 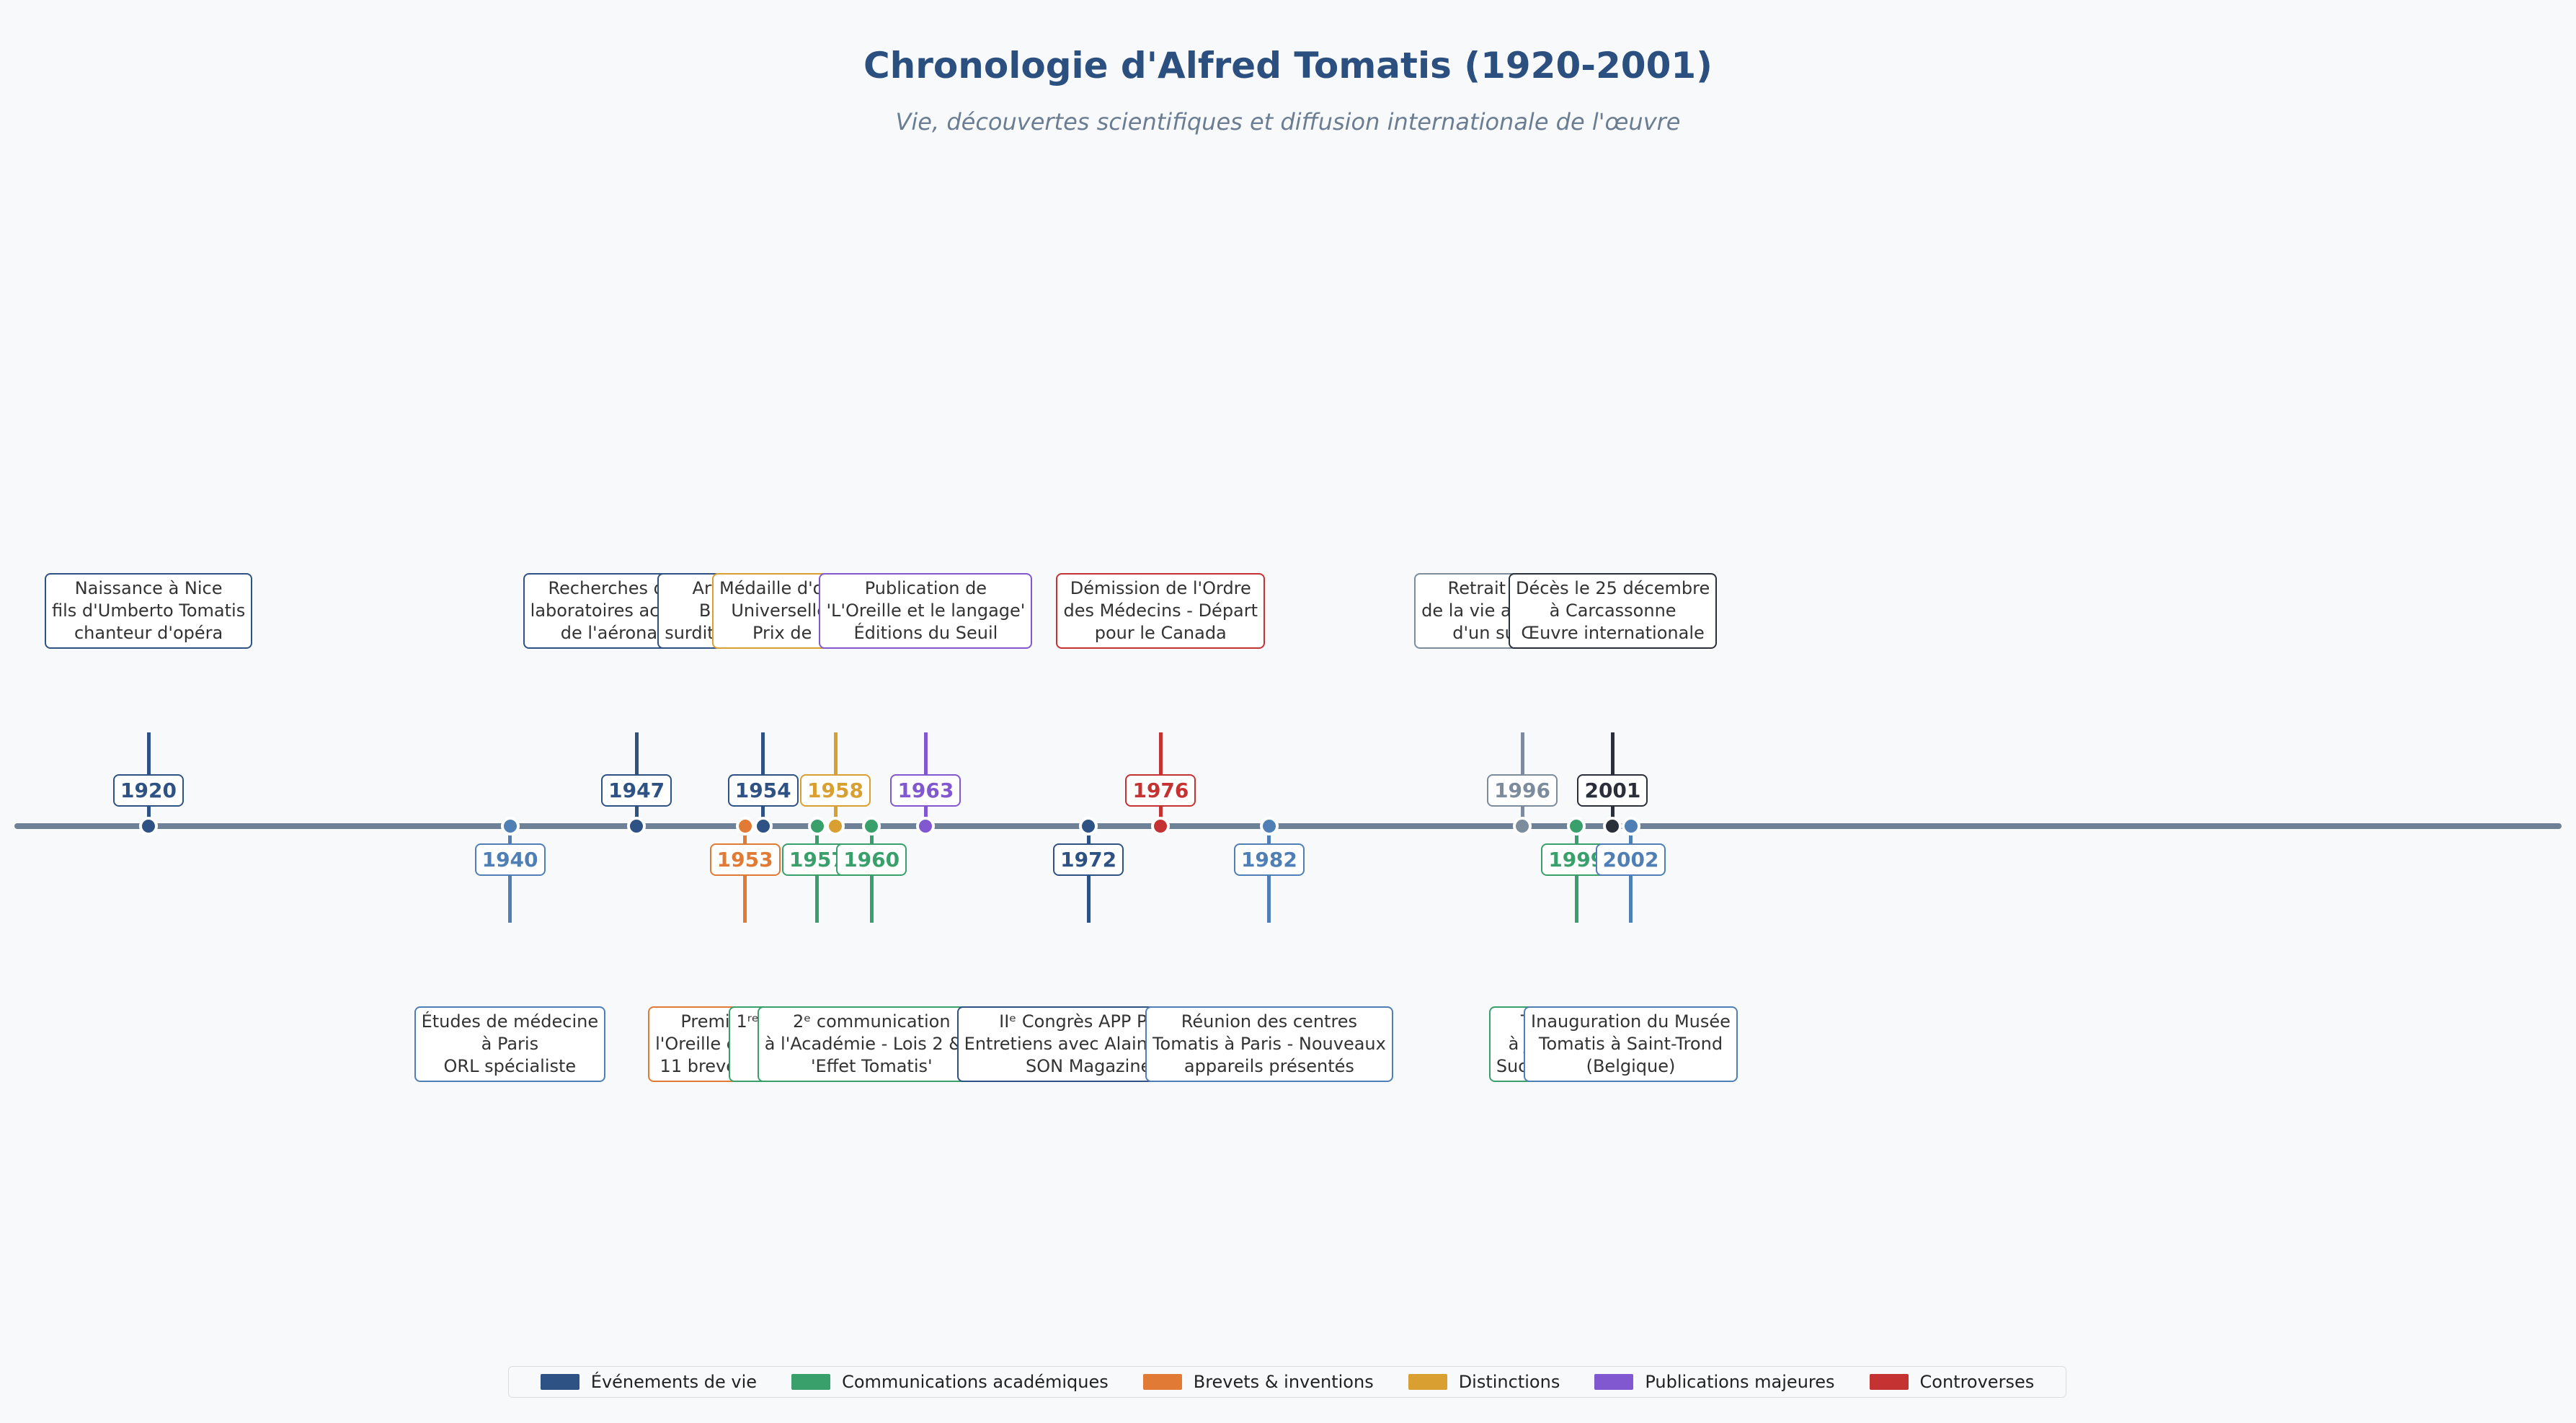 I want to click on legend-item-acad: Communications académiques, so click(x=950, y=1382).